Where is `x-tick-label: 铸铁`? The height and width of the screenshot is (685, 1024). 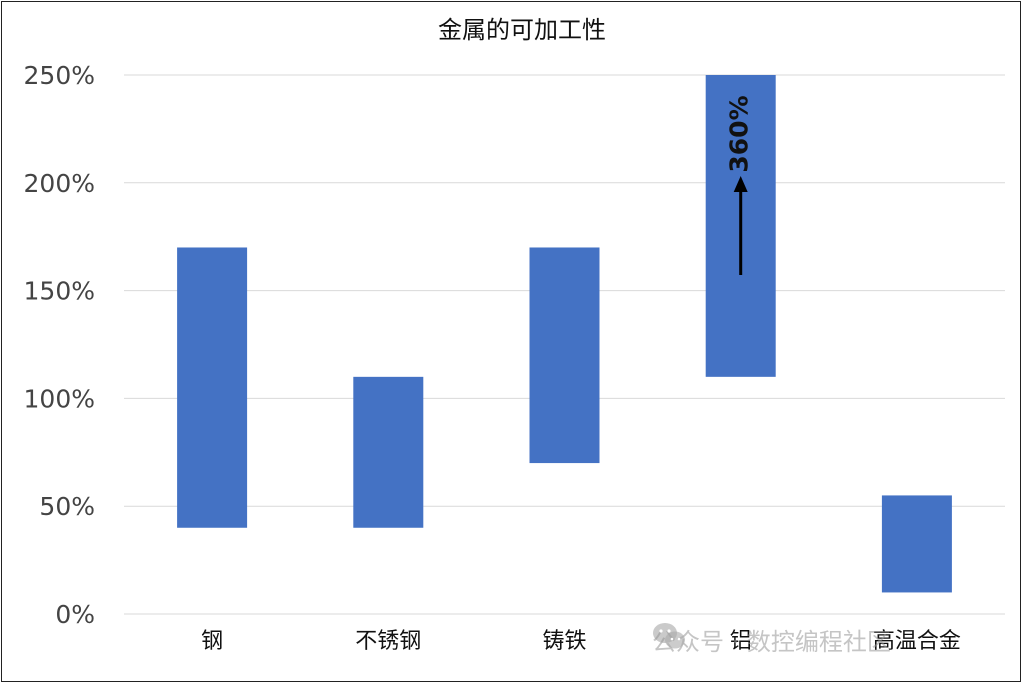
x-tick-label: 铸铁 is located at coordinates (564, 641).